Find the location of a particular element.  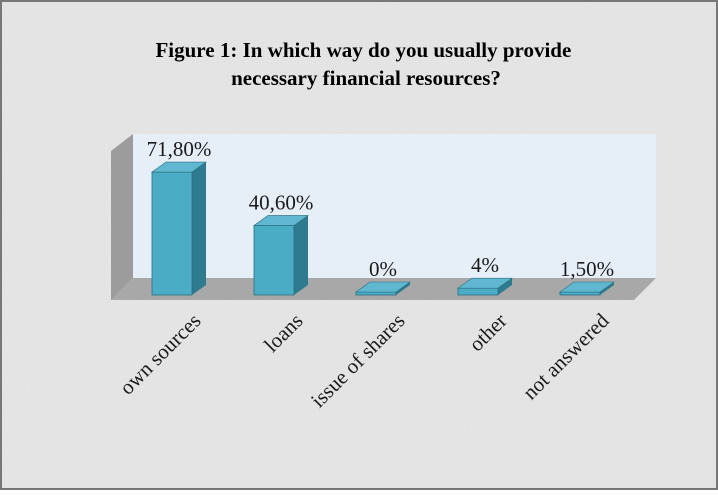

bar-issue-of-shares is located at coordinates (383, 288).